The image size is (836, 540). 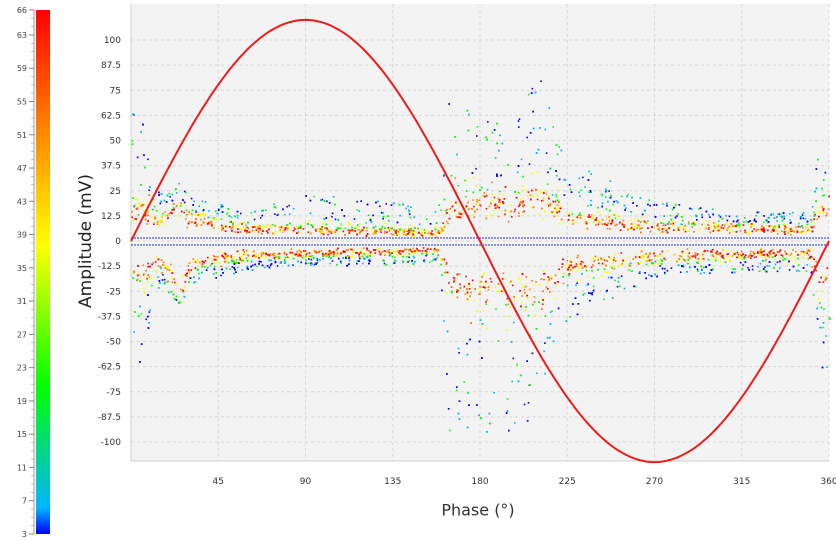 What do you see at coordinates (22, 401) in the screenshot?
I see `colorbar-tick-label: 19` at bounding box center [22, 401].